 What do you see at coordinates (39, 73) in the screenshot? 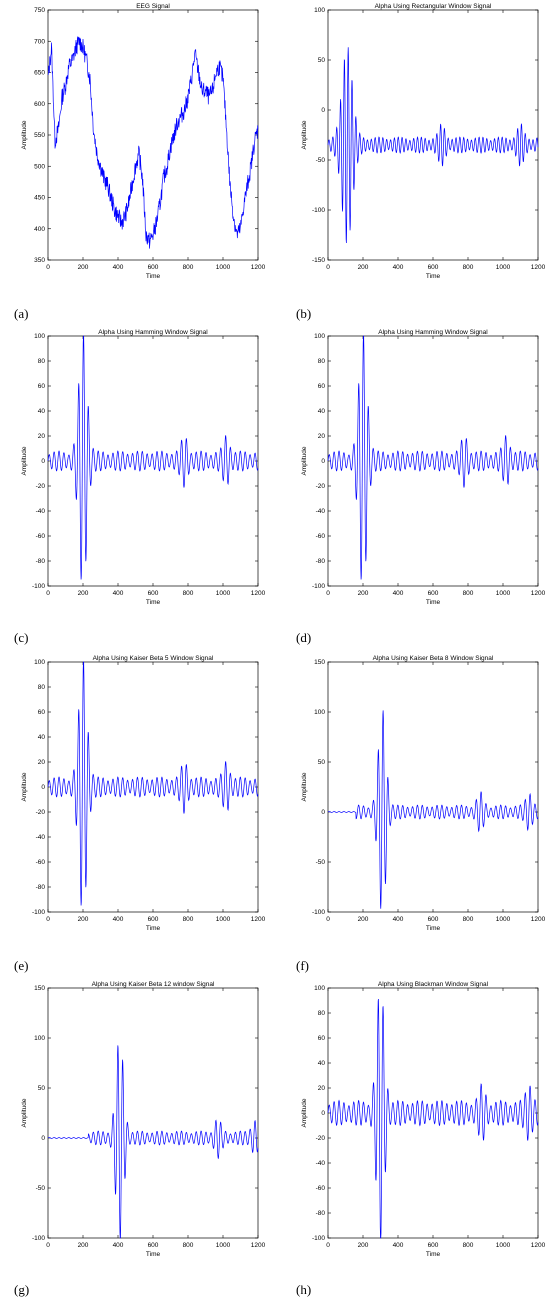
I see `y-tick-label: 650` at bounding box center [39, 73].